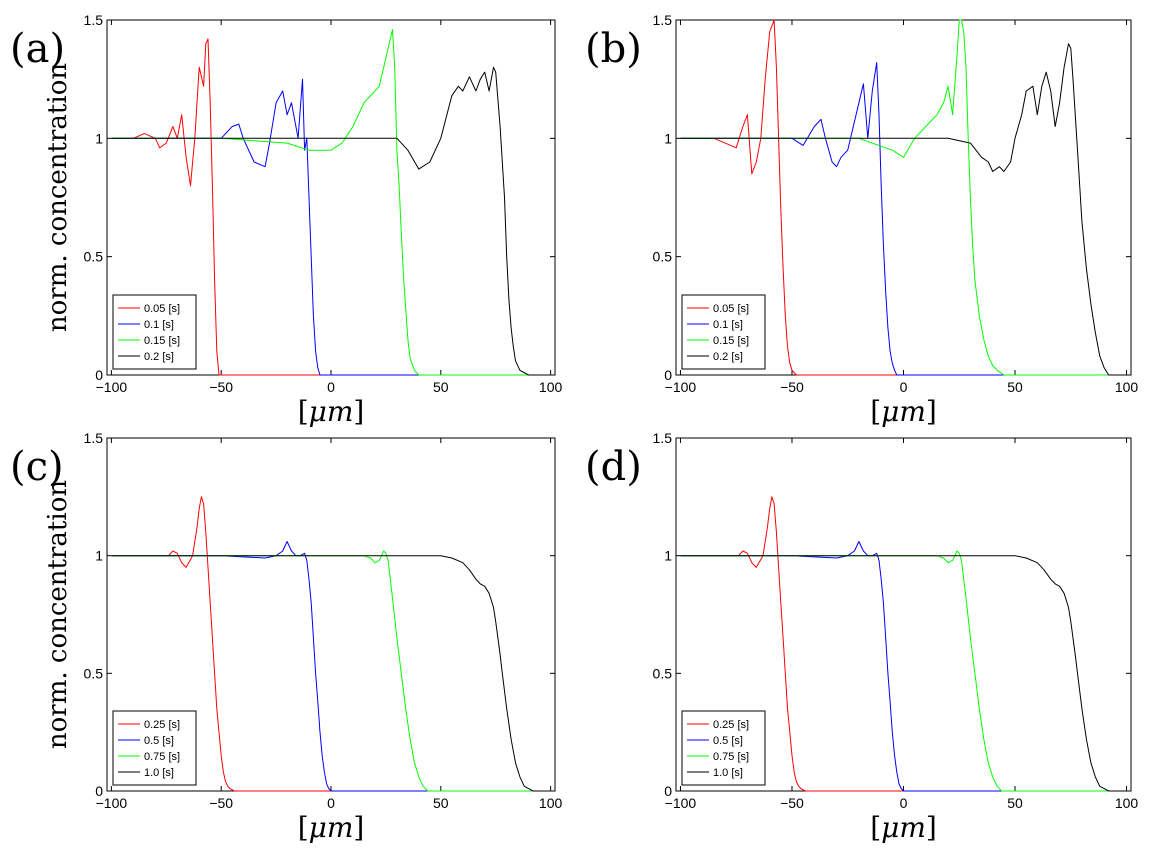  Describe the element at coordinates (613, 467) in the screenshot. I see `panel-label: (d)` at that location.